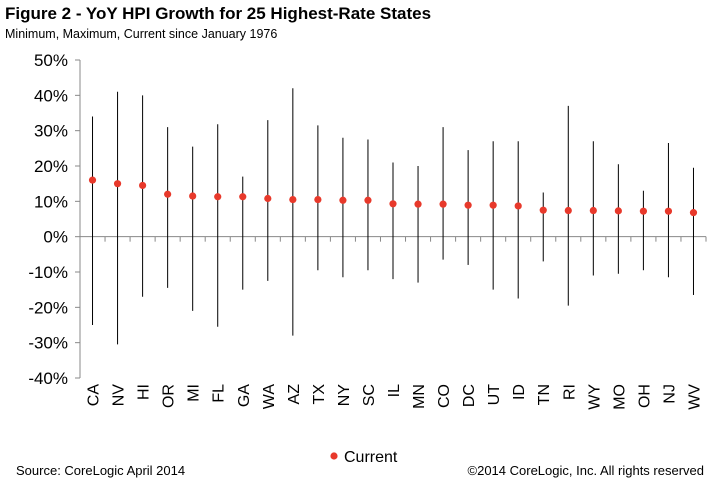 The height and width of the screenshot is (491, 710). What do you see at coordinates (443, 204) in the screenshot?
I see `current-point-co` at bounding box center [443, 204].